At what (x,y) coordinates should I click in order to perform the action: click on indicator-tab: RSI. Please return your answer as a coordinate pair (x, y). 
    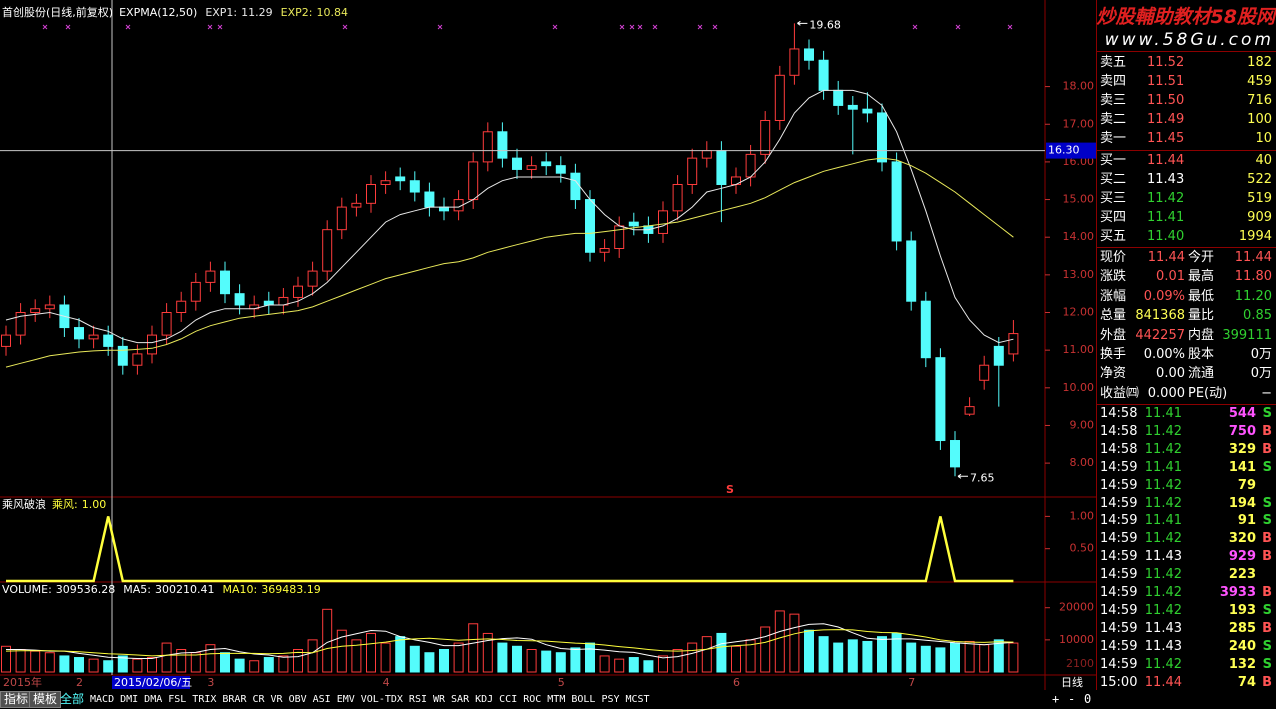
    Looking at the image, I should click on (417, 699).